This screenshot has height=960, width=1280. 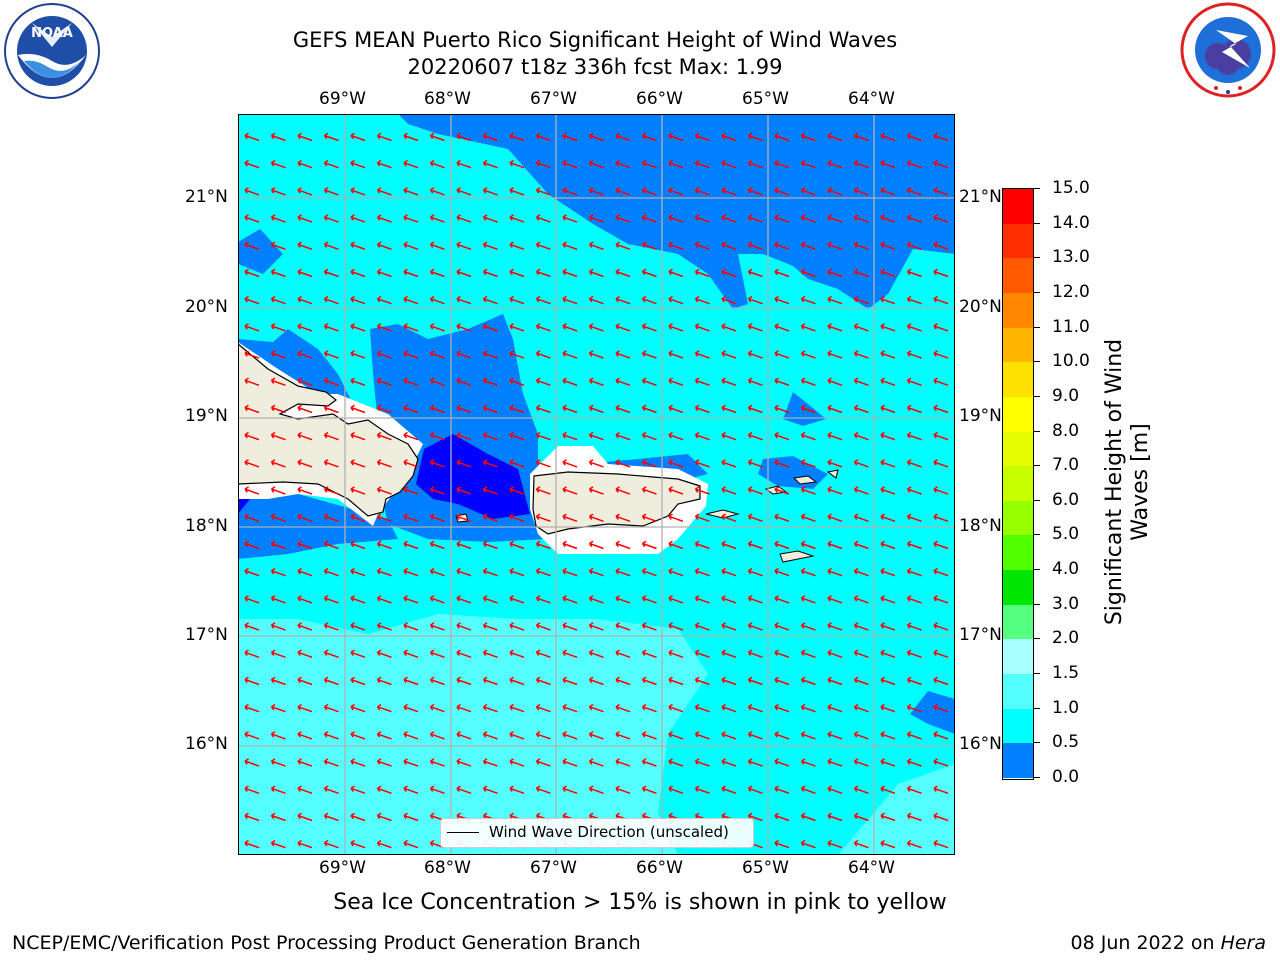 What do you see at coordinates (871, 99) in the screenshot?
I see `lon-label-top: 64°W` at bounding box center [871, 99].